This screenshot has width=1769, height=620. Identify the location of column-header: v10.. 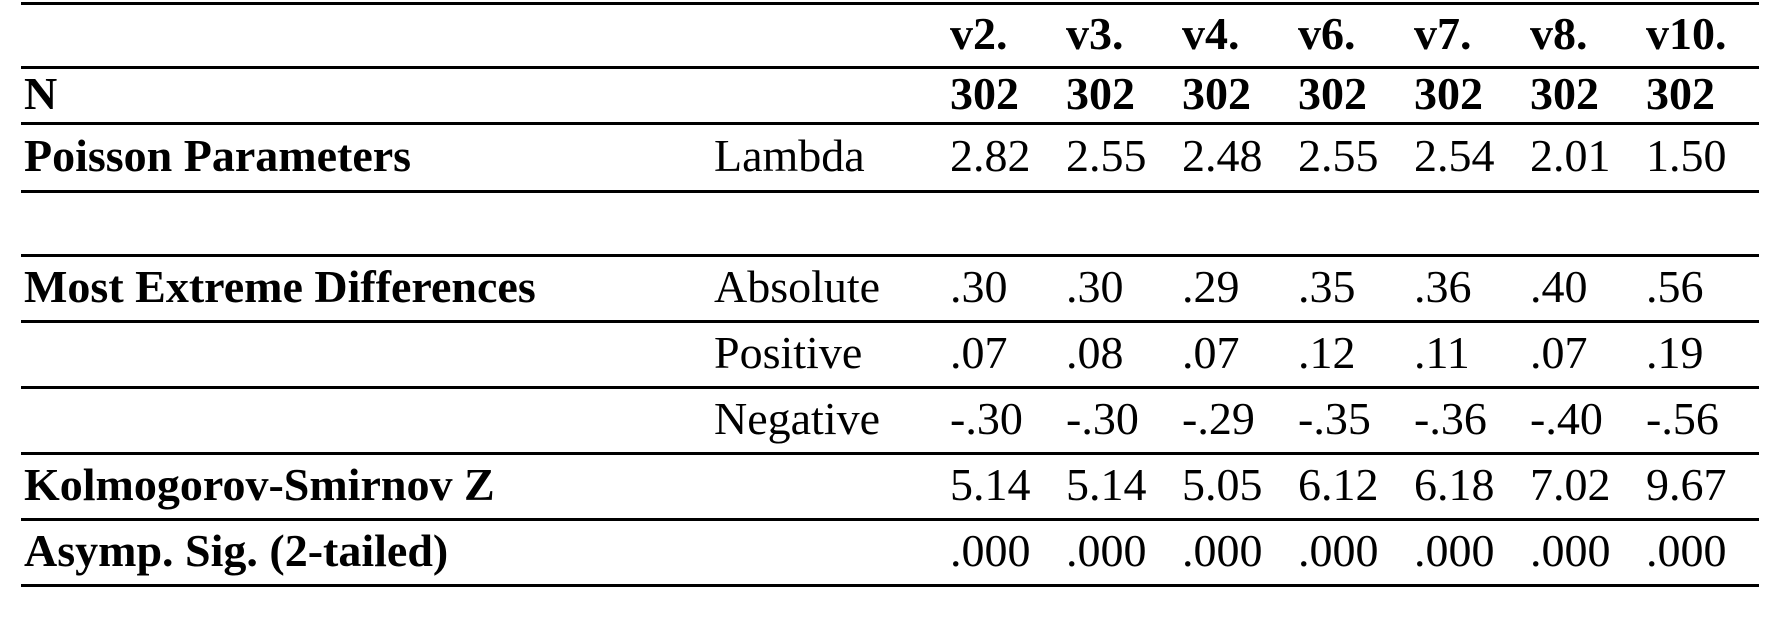
(1686, 34).